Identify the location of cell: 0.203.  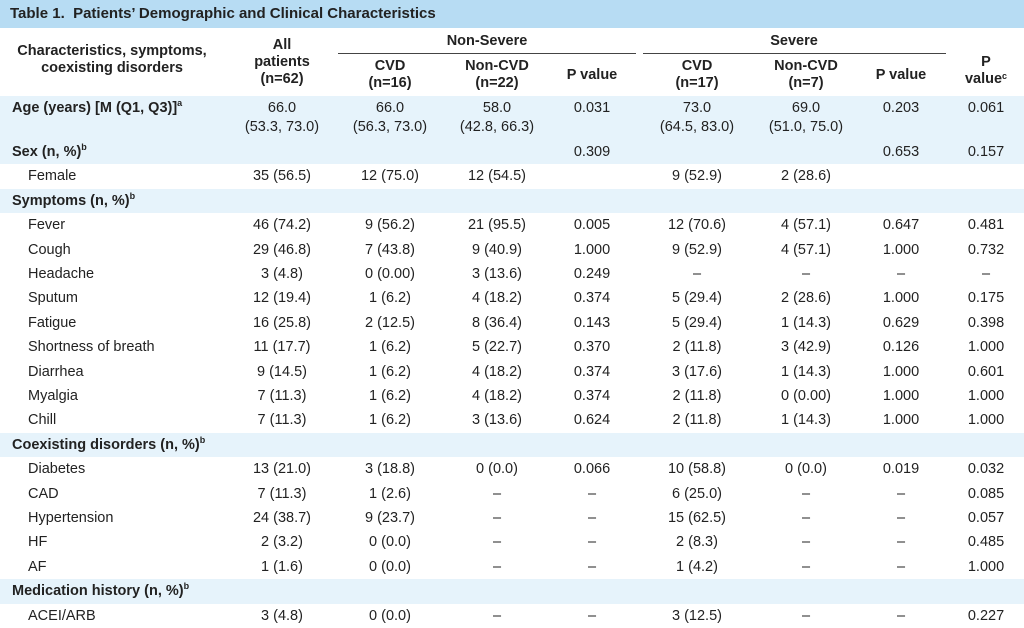
(901, 108).